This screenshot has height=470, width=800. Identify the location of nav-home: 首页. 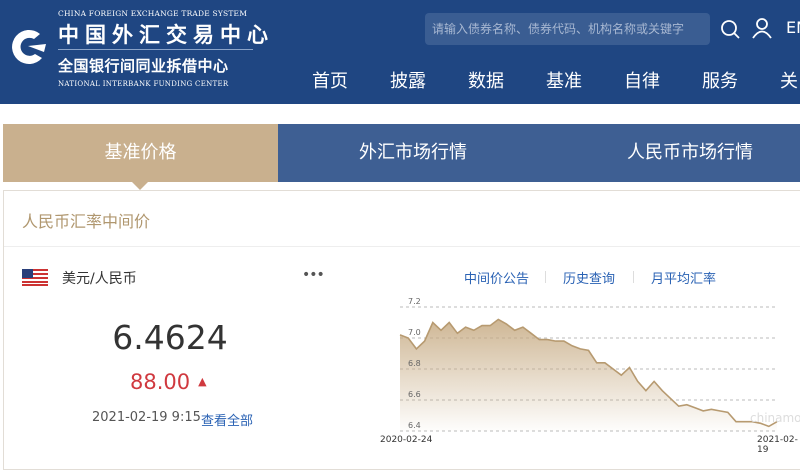
(330, 81).